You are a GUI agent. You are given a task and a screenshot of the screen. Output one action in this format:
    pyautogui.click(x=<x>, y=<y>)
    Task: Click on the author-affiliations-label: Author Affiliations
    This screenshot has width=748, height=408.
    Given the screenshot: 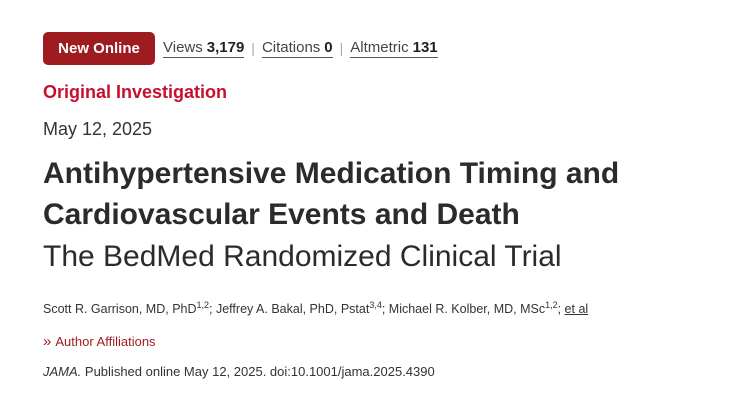 What is the action you would take?
    pyautogui.click(x=105, y=341)
    